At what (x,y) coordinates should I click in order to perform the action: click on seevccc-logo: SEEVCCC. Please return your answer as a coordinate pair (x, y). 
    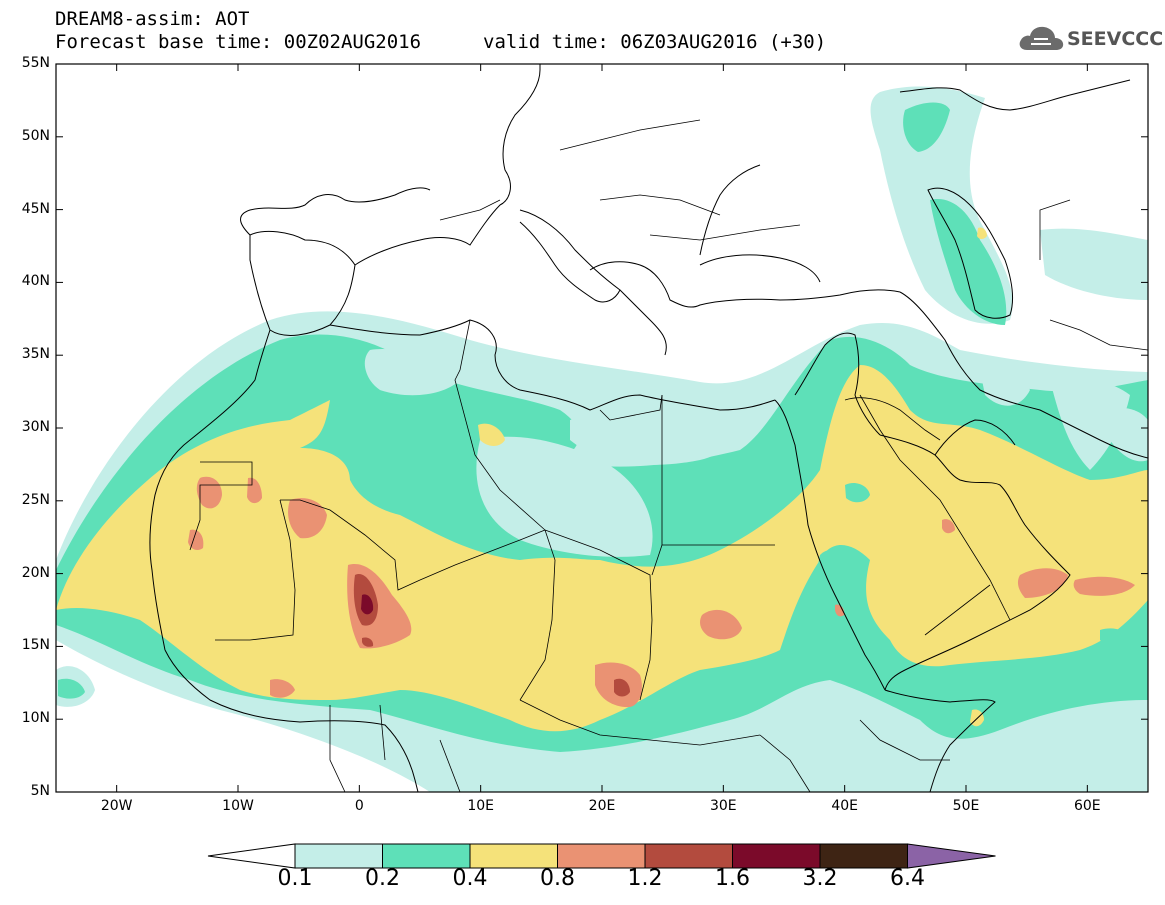
    Looking at the image, I should click on (1090, 40).